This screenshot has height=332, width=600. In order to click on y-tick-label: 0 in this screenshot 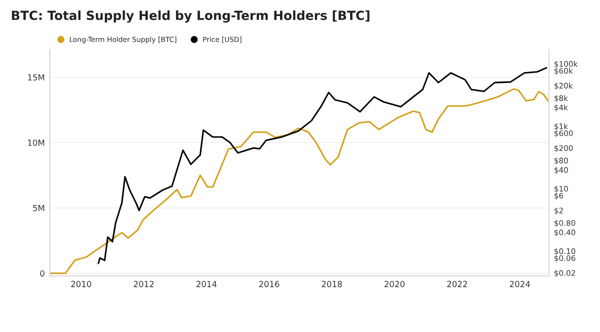, I will do `click(42, 273)`.